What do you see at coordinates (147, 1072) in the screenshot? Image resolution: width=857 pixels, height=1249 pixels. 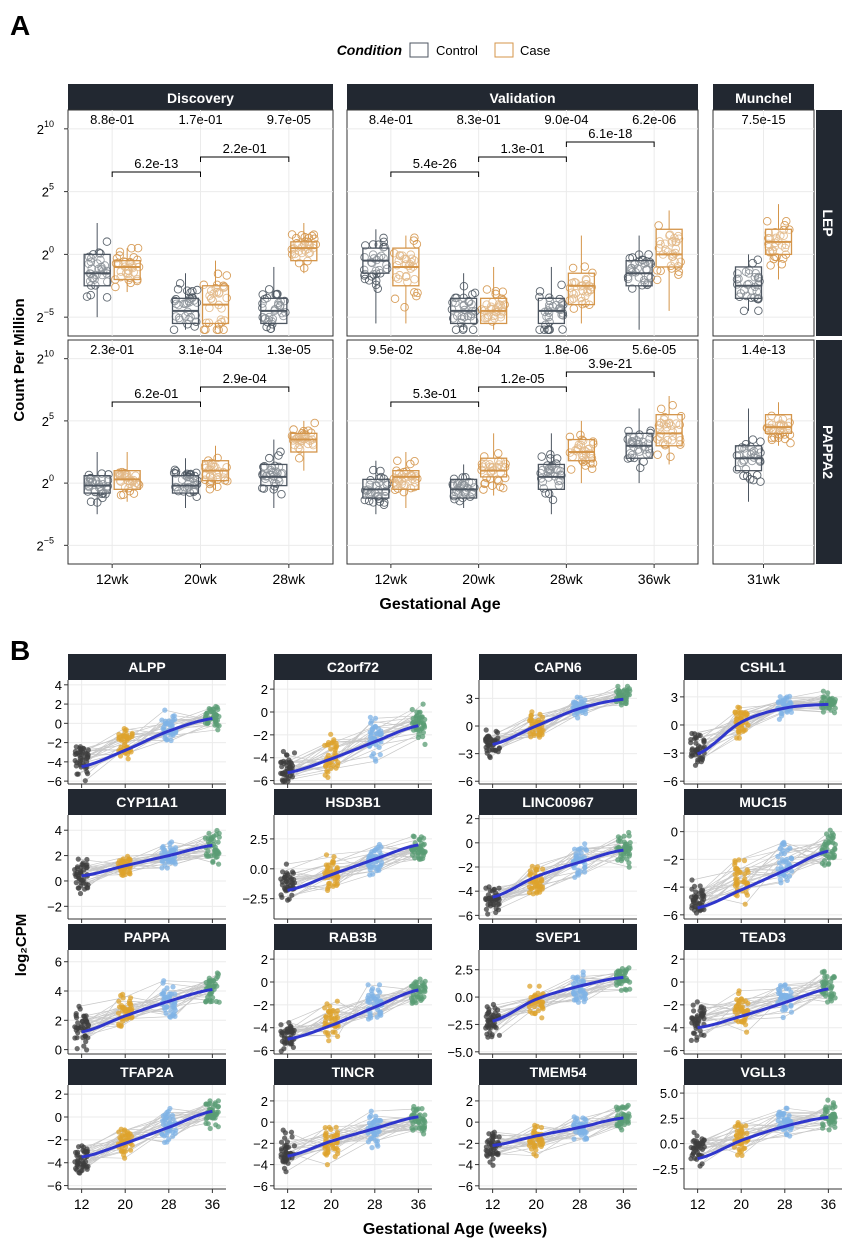 I see `facet-strip-label: TFAP2A` at bounding box center [147, 1072].